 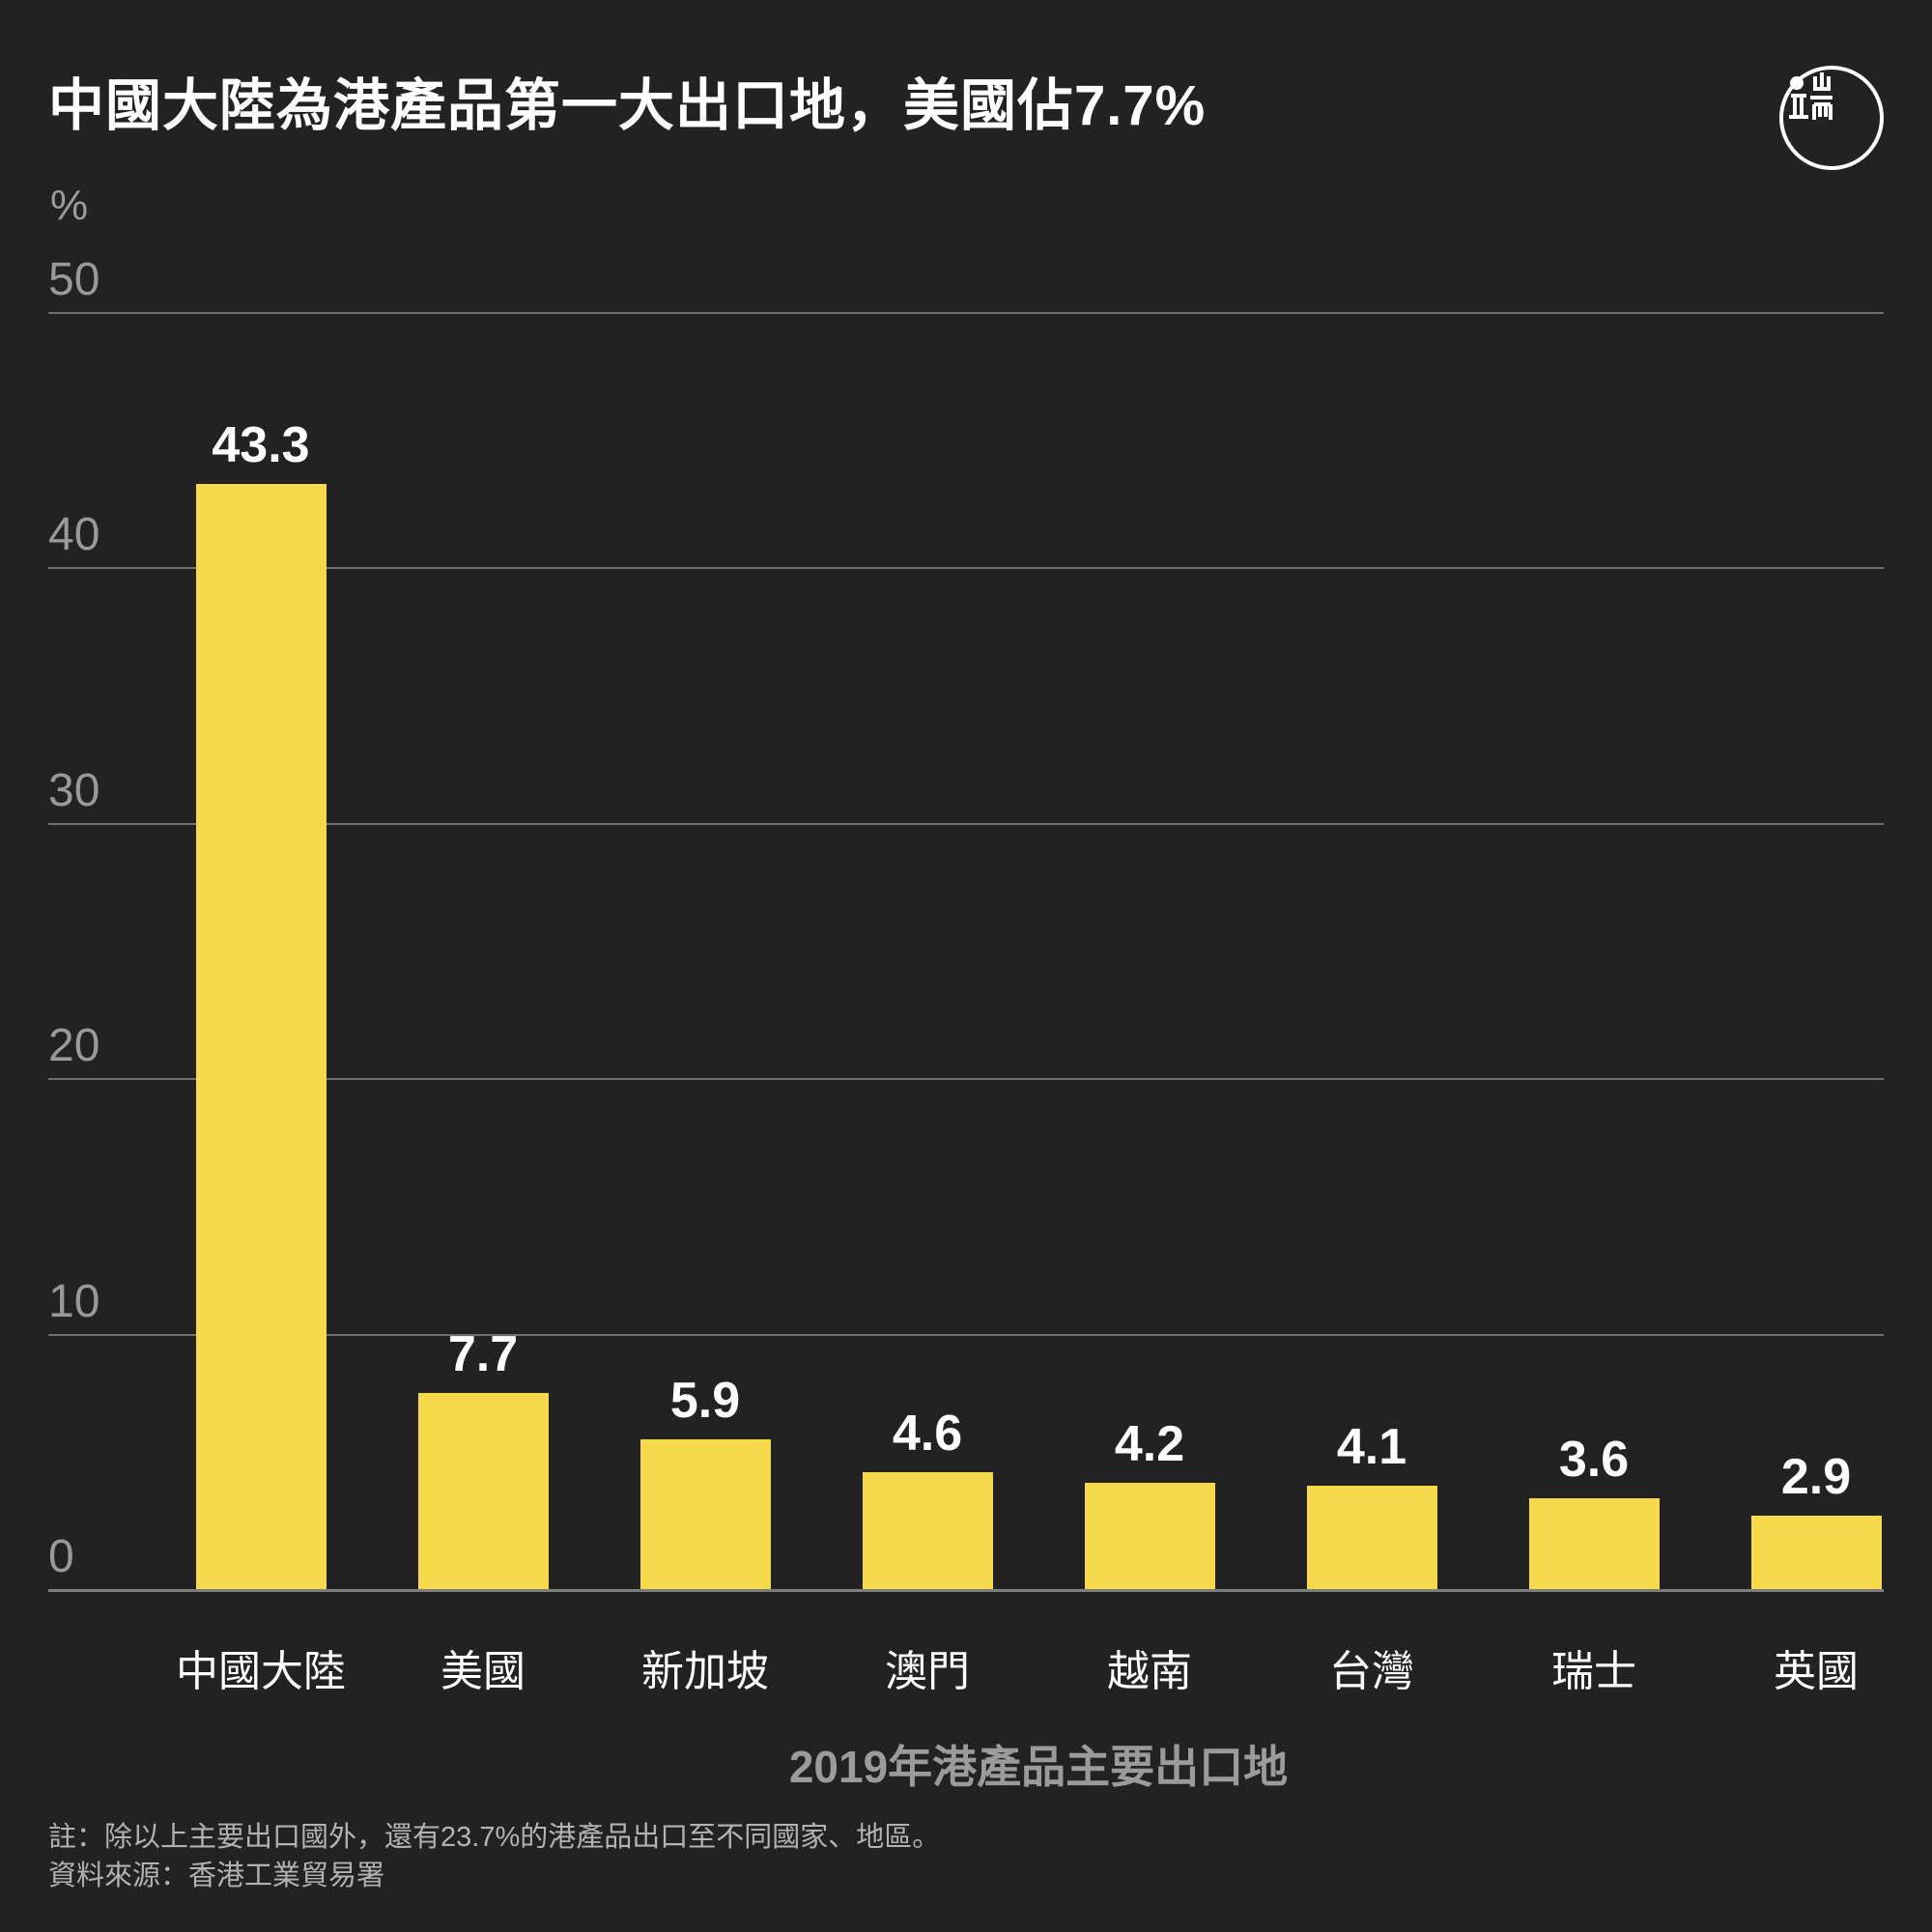 I want to click on y-tick-label-20: 20, so click(x=74, y=1045).